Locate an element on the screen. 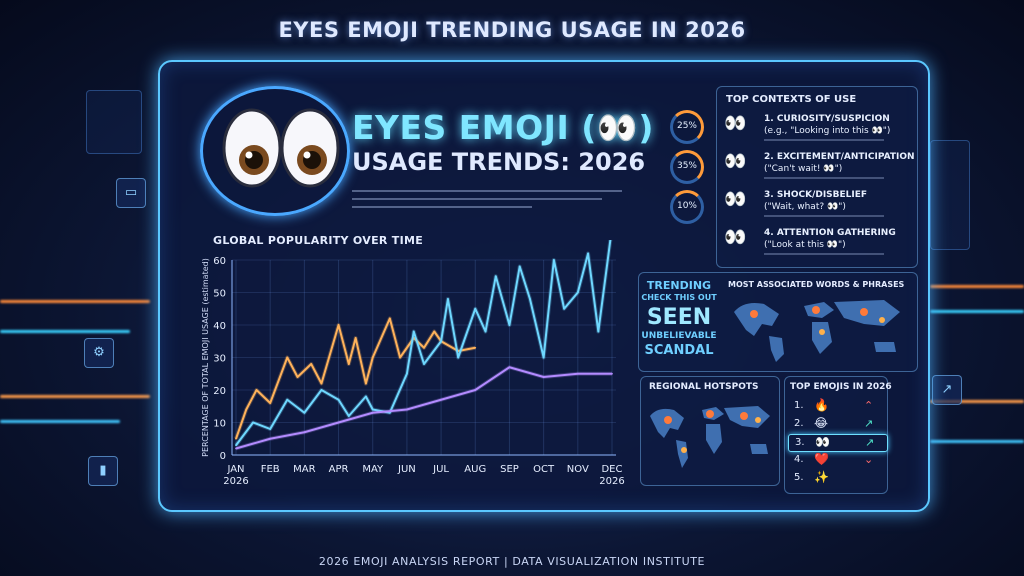 The width and height of the screenshot is (1024, 576). emoji-icon: 🔥 is located at coordinates (821, 405).